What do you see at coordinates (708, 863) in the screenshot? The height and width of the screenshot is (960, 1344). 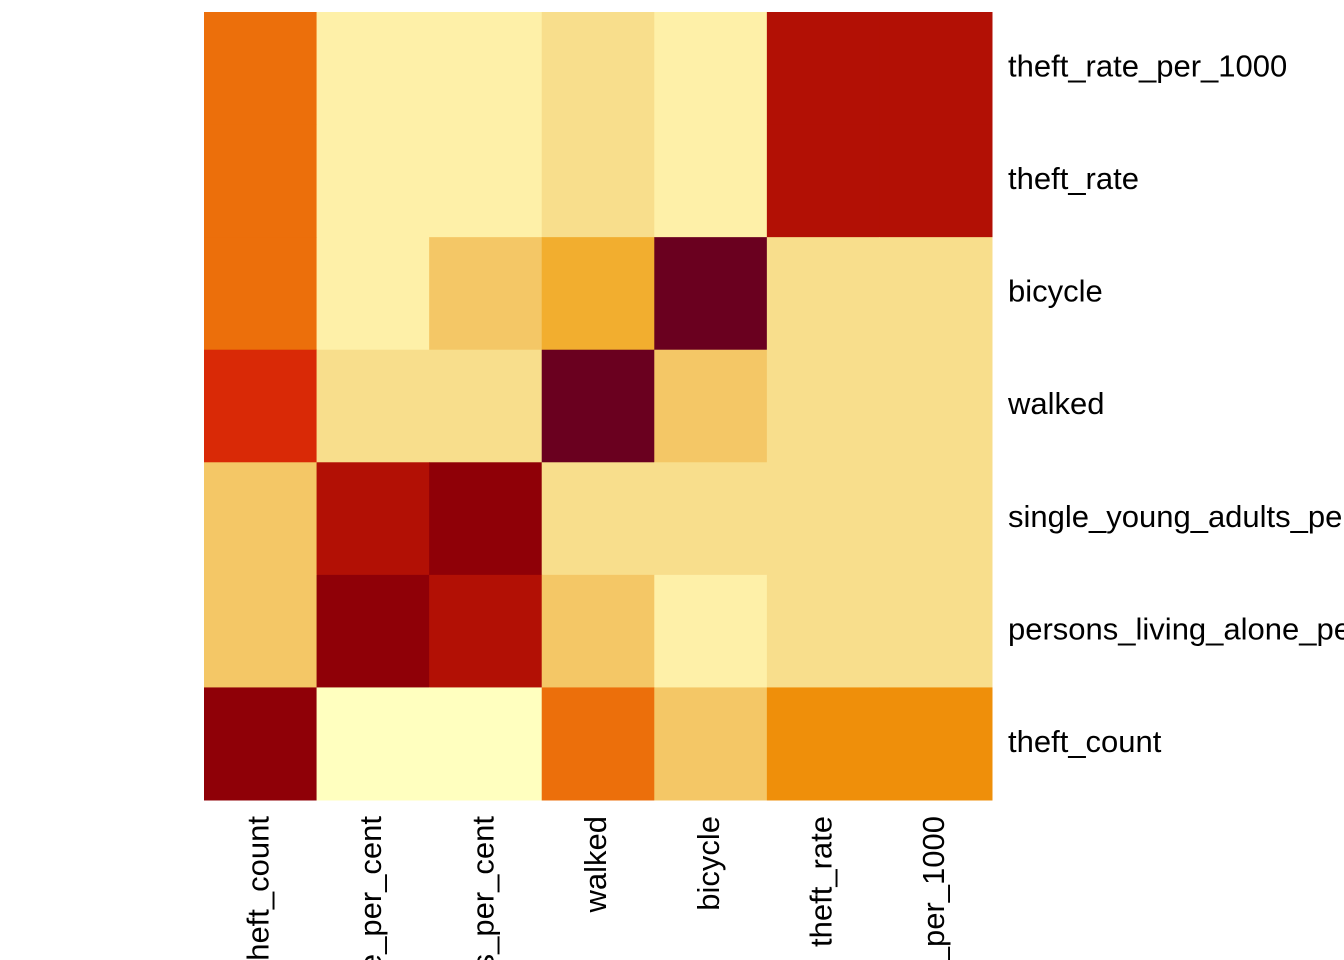 I see `column-label: bicycle` at bounding box center [708, 863].